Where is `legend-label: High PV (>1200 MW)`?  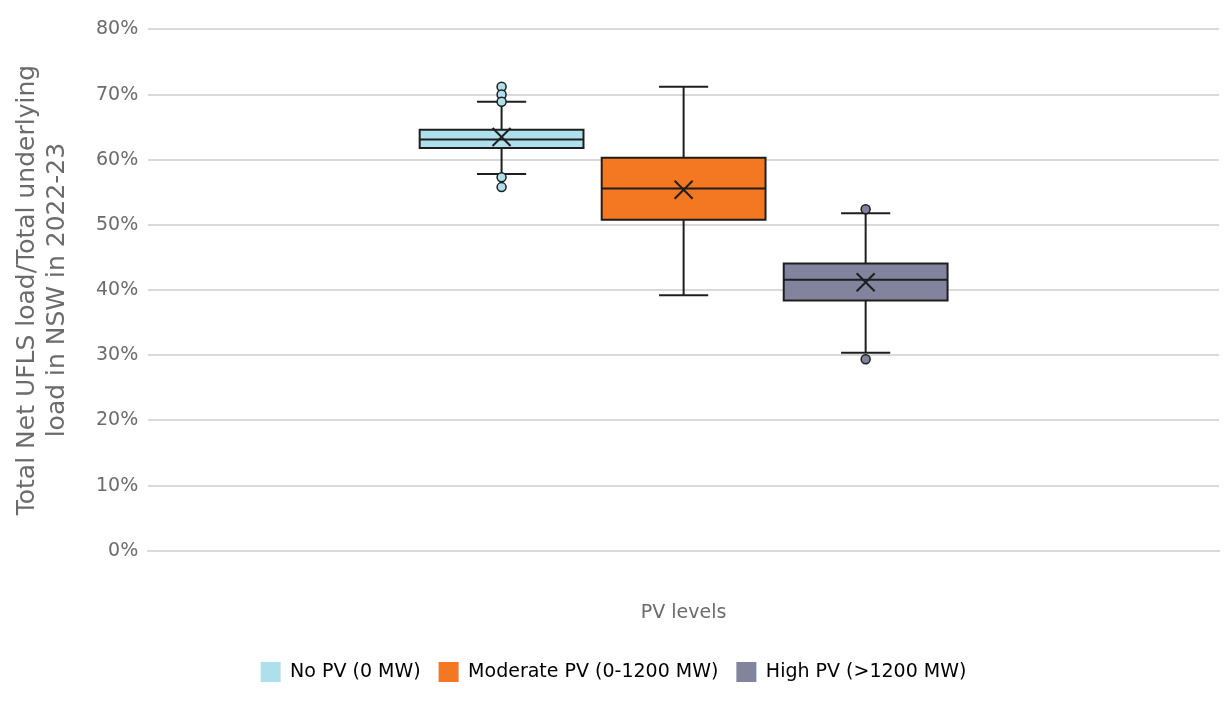
legend-label: High PV (>1200 MW) is located at coordinates (866, 669).